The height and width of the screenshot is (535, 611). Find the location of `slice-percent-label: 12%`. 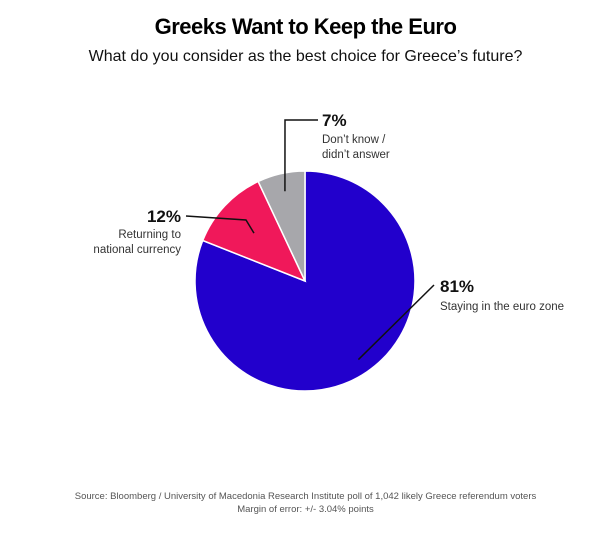

slice-percent-label: 12% is located at coordinates (164, 216).